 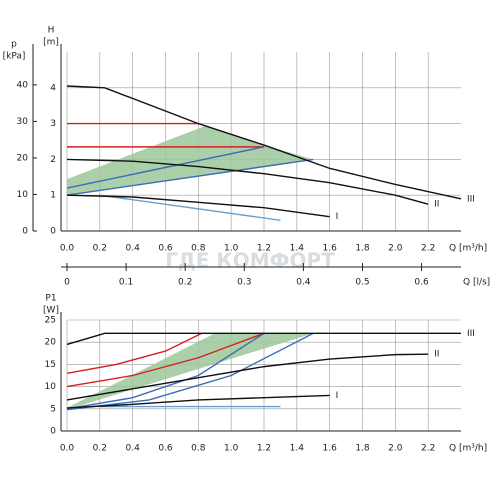 I want to click on y2-tick-label: 30, so click(x=23, y=122).